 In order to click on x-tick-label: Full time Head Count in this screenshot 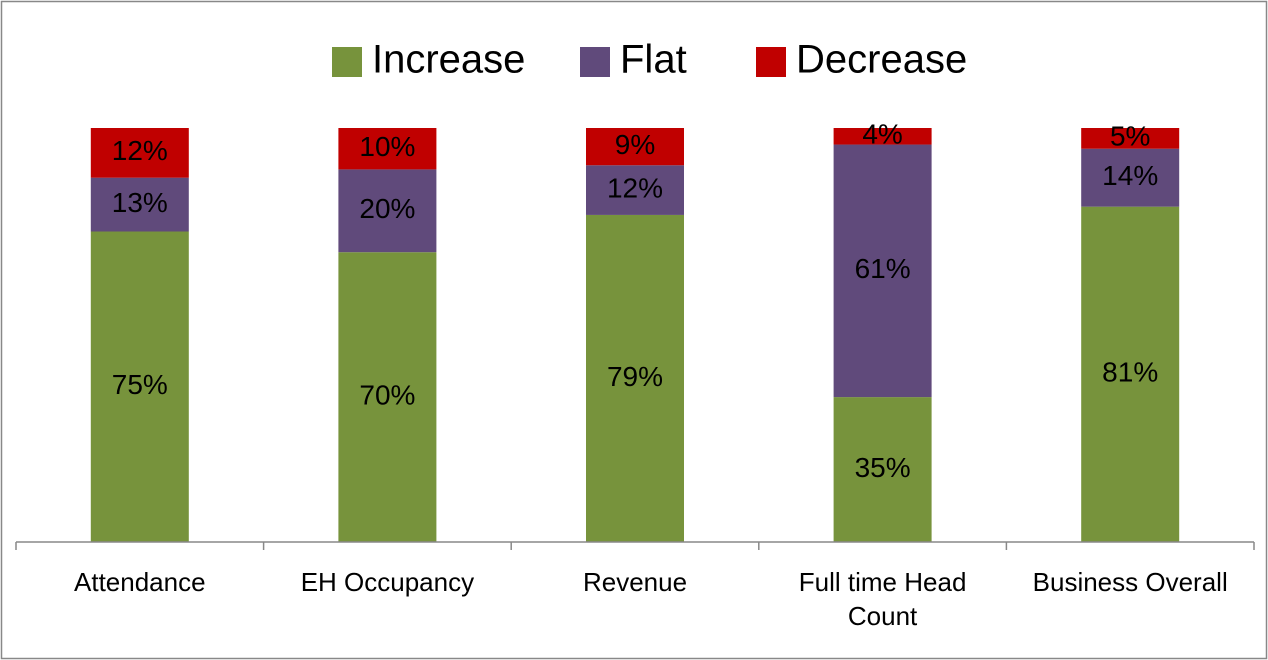, I will do `click(882, 599)`.